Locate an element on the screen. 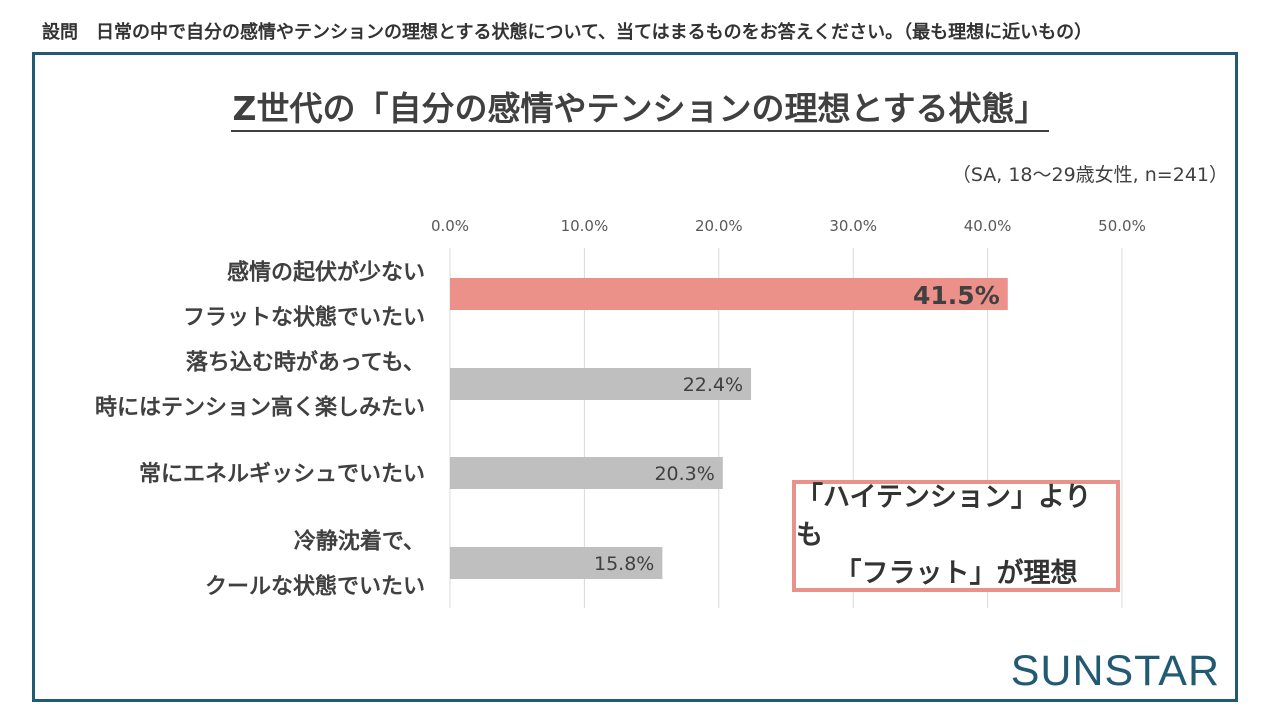  x-tick-label: 20.0% is located at coordinates (719, 226).